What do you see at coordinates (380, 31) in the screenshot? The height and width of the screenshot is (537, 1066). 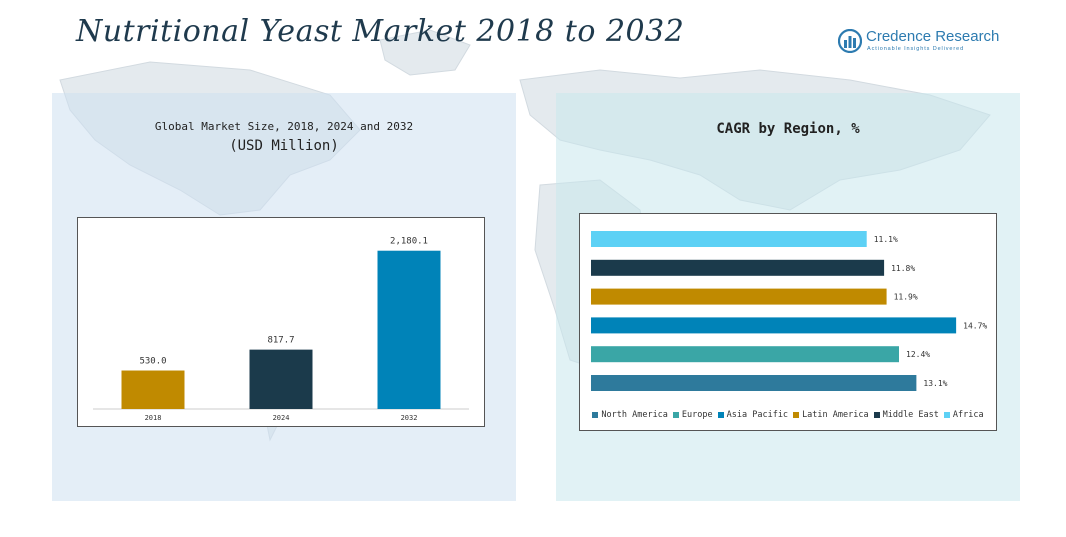 I see `page-title: Nutritional Yeast Market 2018 to 2032` at bounding box center [380, 31].